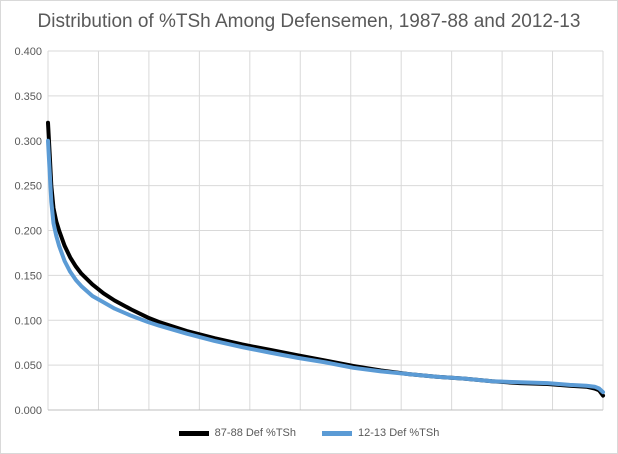  Describe the element at coordinates (28, 411) in the screenshot. I see `y-tick-label: 0.000` at that location.